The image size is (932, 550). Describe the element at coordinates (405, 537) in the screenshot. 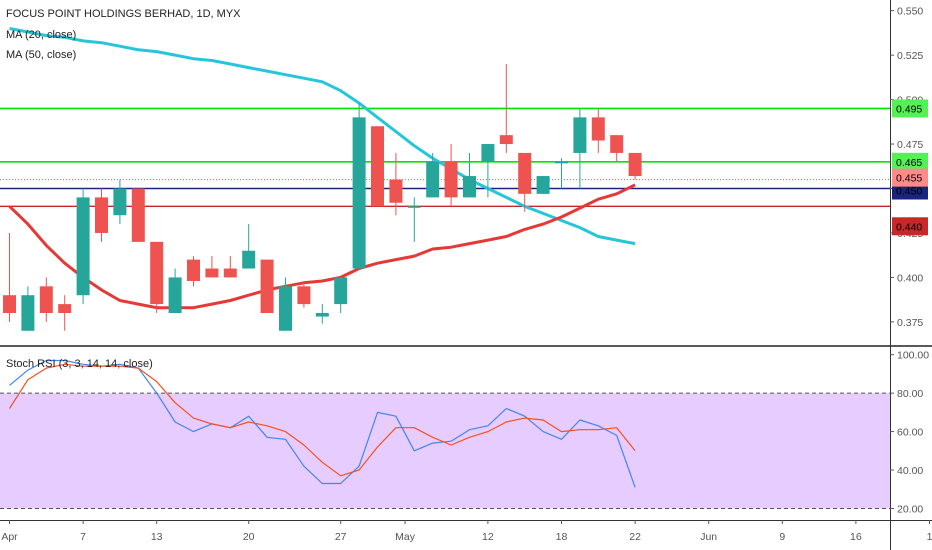

I see `time-tick-label: May` at that location.